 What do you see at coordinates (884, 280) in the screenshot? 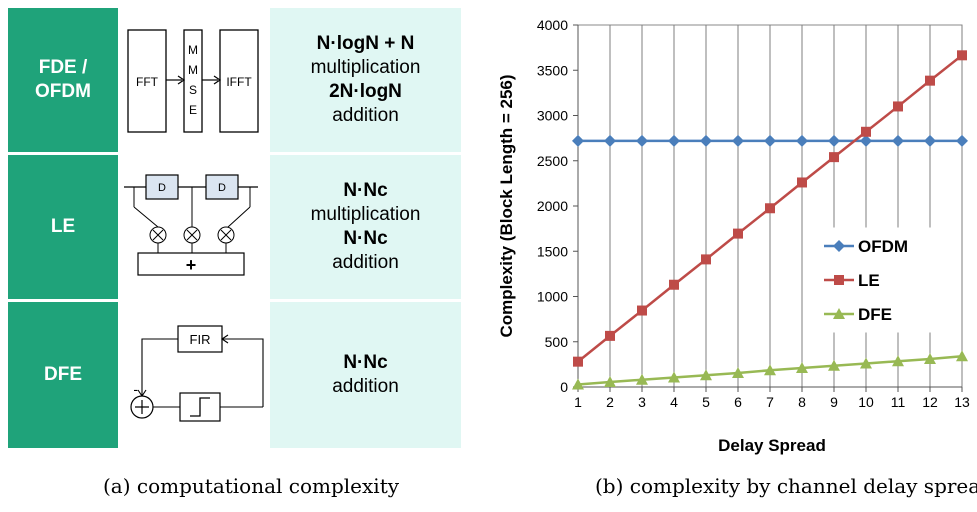
I see `chart-legend: OFDM LE DFE` at bounding box center [884, 280].